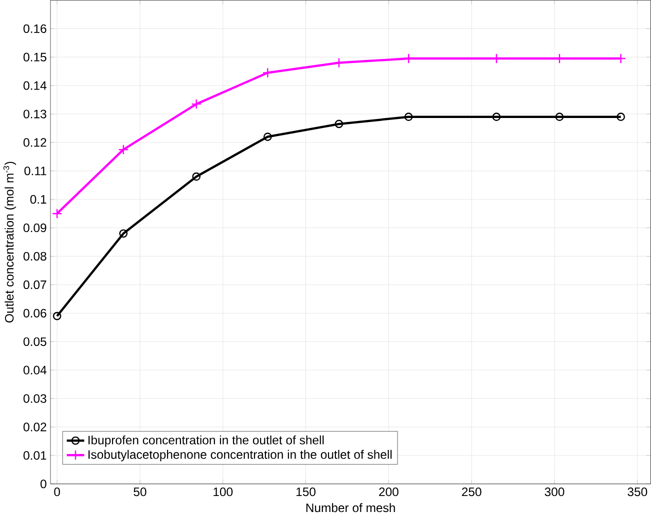 The height and width of the screenshot is (516, 651). I want to click on y-tick-label: 0.07, so click(35, 285).